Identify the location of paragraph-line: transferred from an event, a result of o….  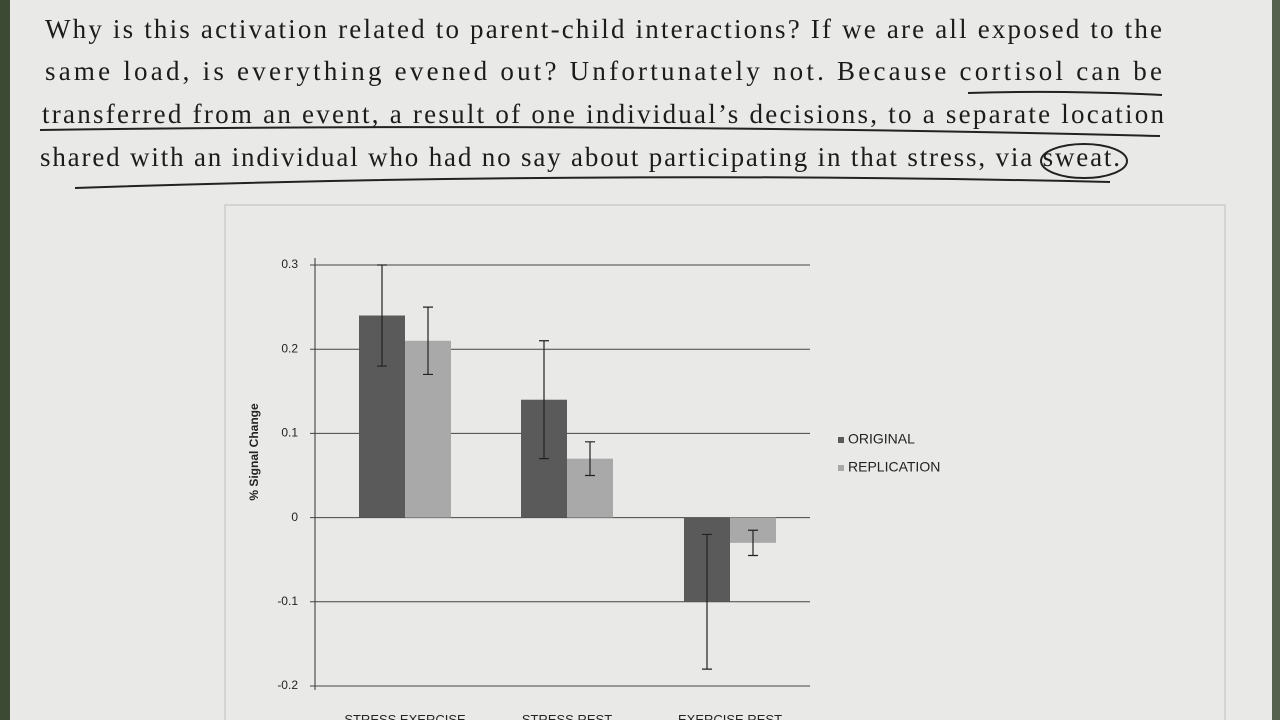
(603, 114).